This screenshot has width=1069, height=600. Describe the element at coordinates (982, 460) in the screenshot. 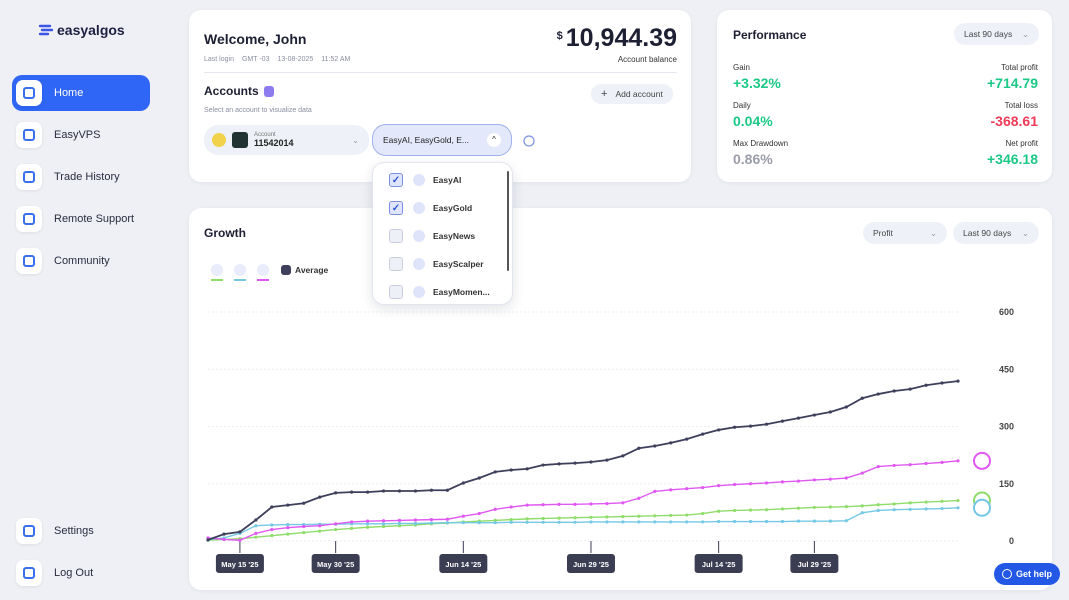

I see `end-marker` at that location.